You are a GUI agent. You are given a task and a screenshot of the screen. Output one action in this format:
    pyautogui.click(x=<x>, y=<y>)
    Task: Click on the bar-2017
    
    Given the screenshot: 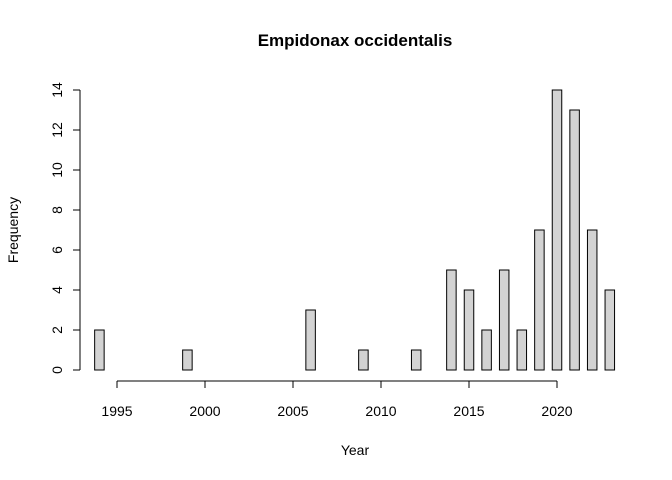 What is the action you would take?
    pyautogui.click(x=504, y=320)
    